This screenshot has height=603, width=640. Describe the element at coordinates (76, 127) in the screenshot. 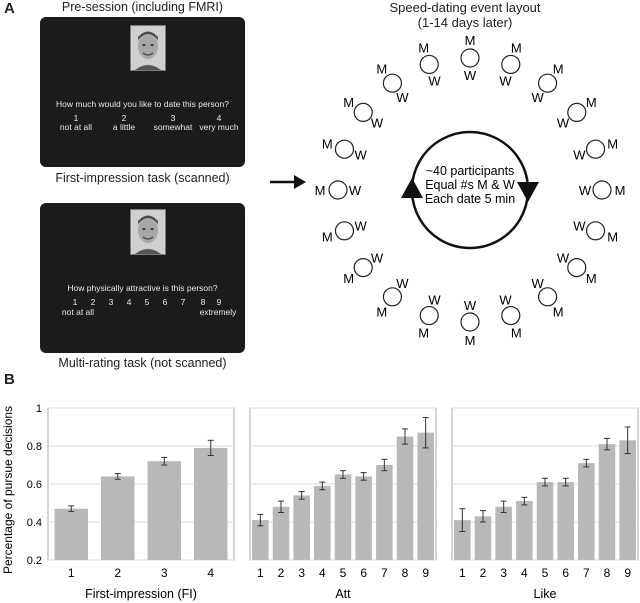

I see `task1-scale-label-1: not at all` at that location.